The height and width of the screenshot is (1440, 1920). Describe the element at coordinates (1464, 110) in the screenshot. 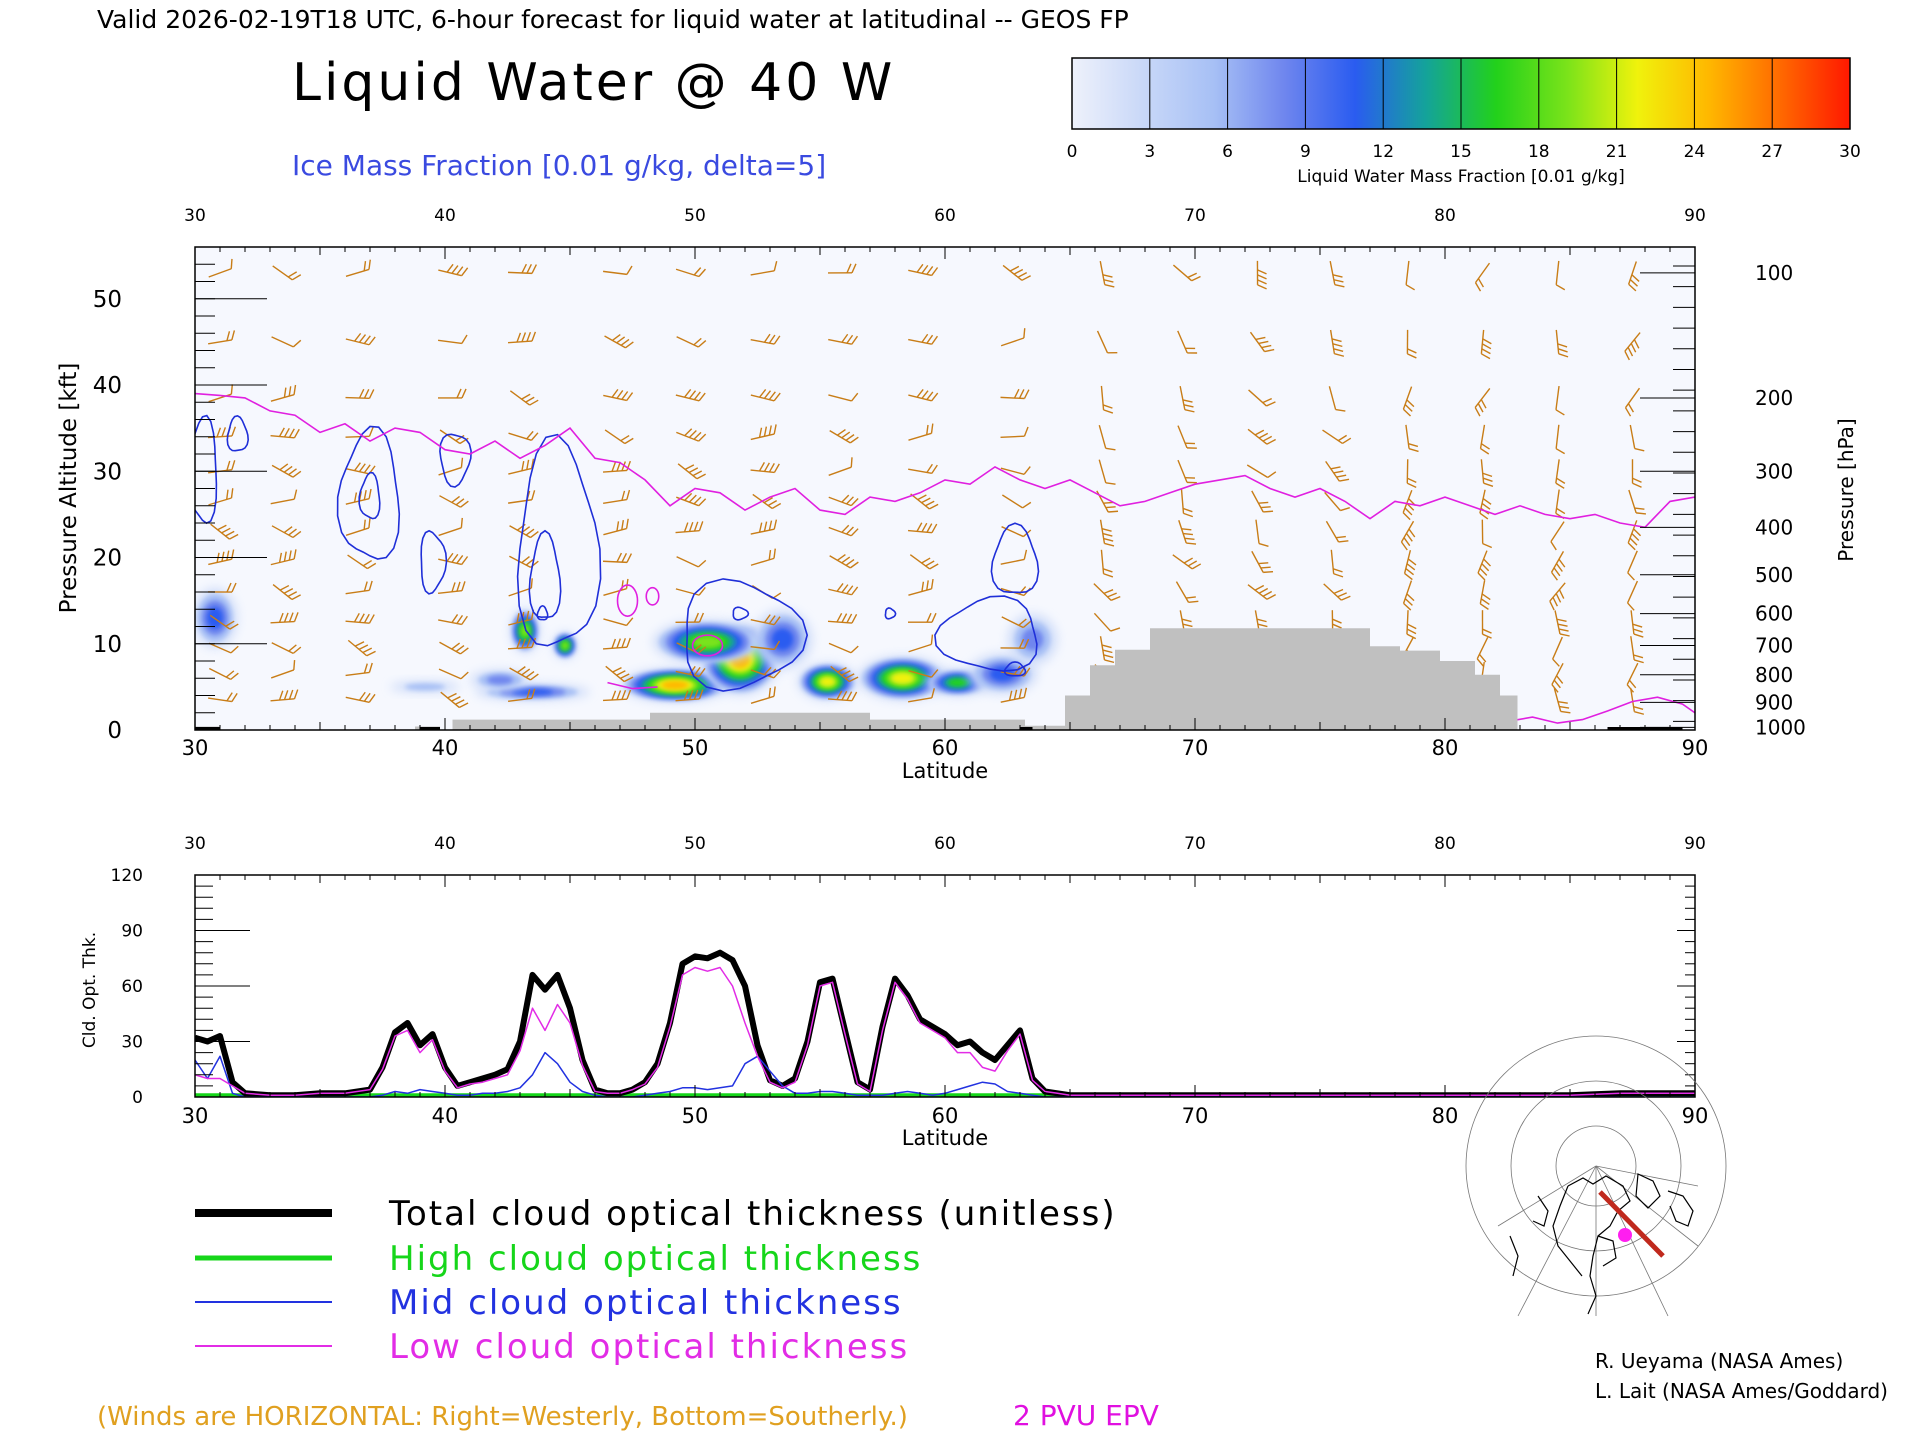

I see `colorbar-ticks: 0 3 6 9 12 15 18 21 24 27 30` at that location.